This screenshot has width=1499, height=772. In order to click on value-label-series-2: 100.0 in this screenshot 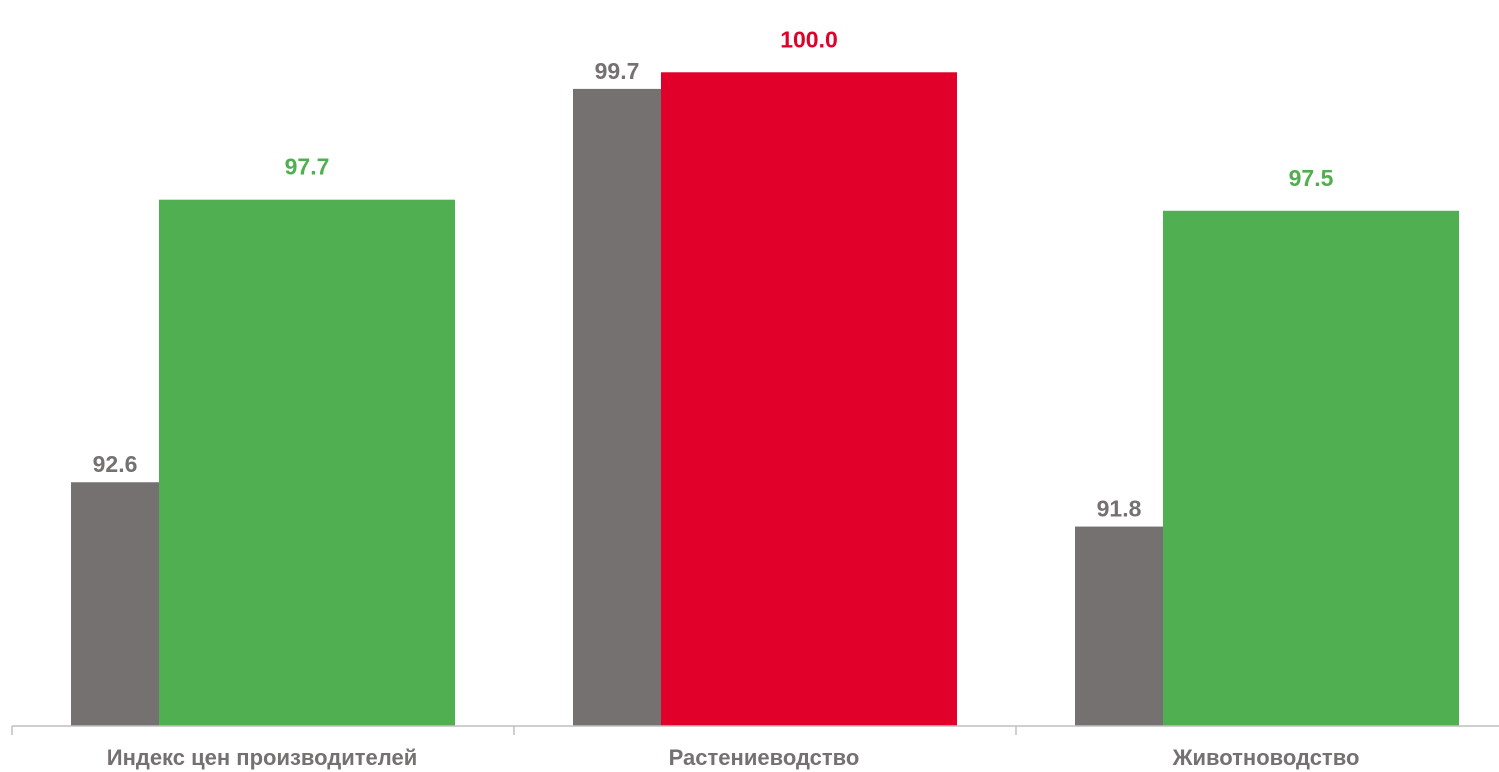, I will do `click(809, 39)`.